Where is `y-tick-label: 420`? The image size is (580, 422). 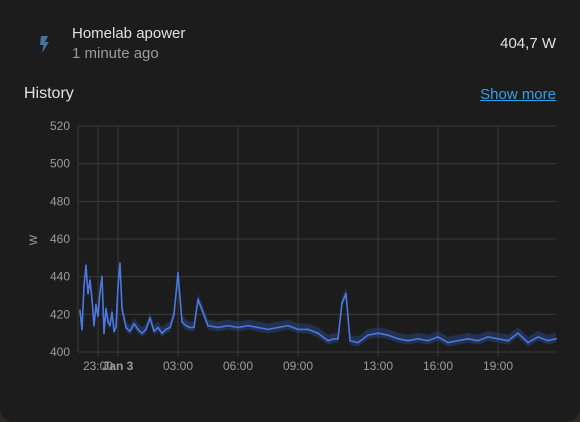 y-tick-label: 420 is located at coordinates (60, 314).